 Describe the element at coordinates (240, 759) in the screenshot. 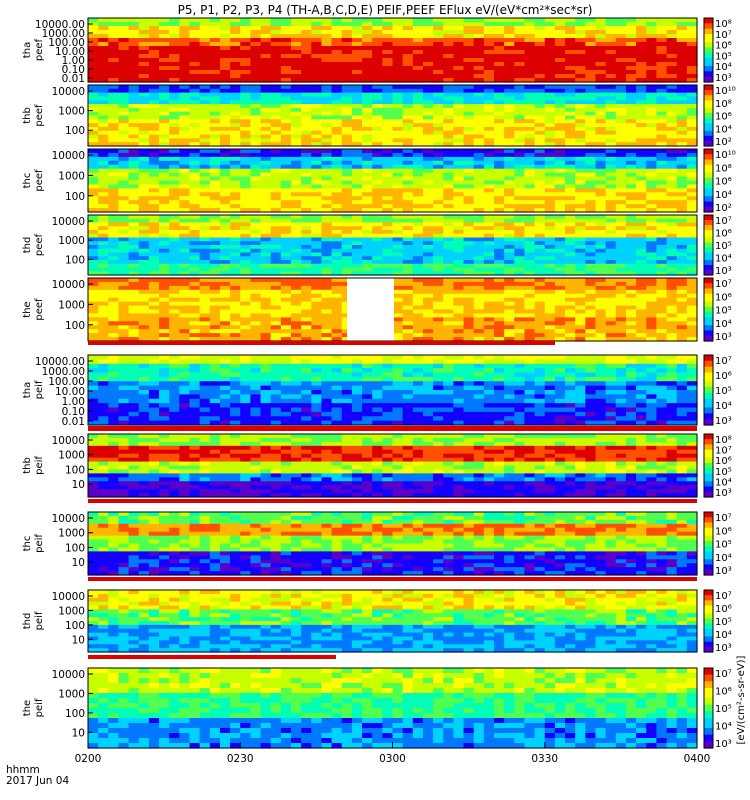

I see `x-tick-label: 0230` at that location.